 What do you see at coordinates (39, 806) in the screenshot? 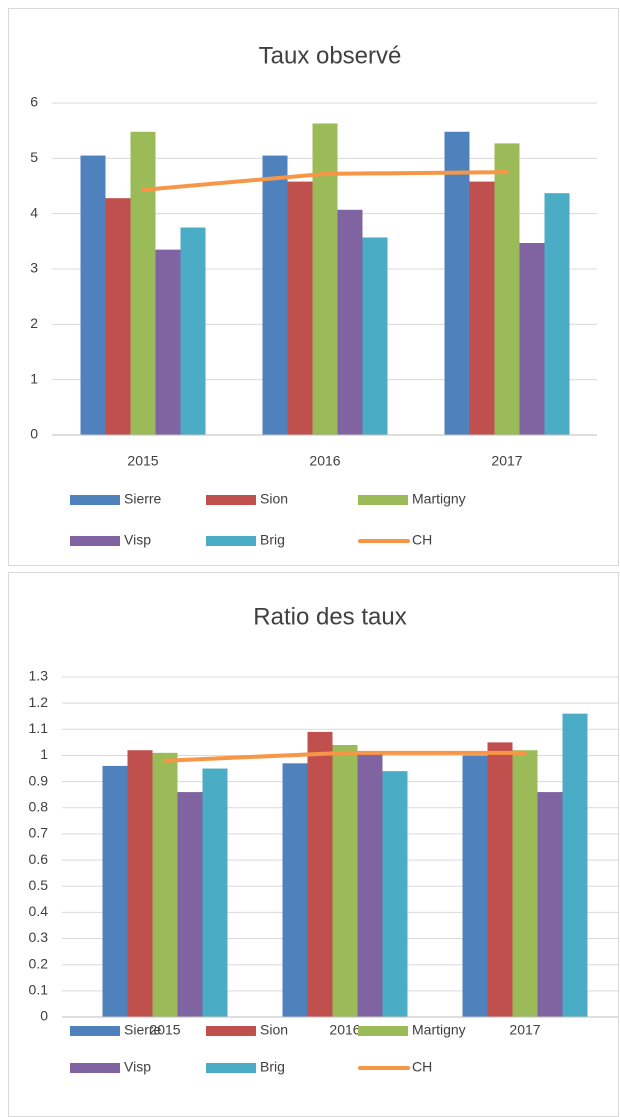
I see `y-tick-label: 0.8` at bounding box center [39, 806].